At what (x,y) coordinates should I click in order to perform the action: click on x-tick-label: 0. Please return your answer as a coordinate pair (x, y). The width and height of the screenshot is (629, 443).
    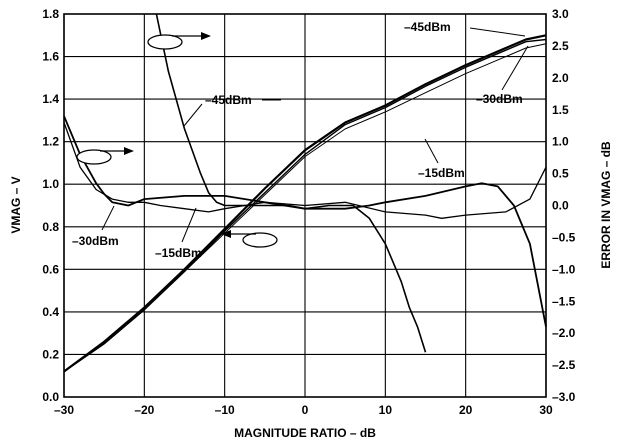
    Looking at the image, I should click on (305, 410).